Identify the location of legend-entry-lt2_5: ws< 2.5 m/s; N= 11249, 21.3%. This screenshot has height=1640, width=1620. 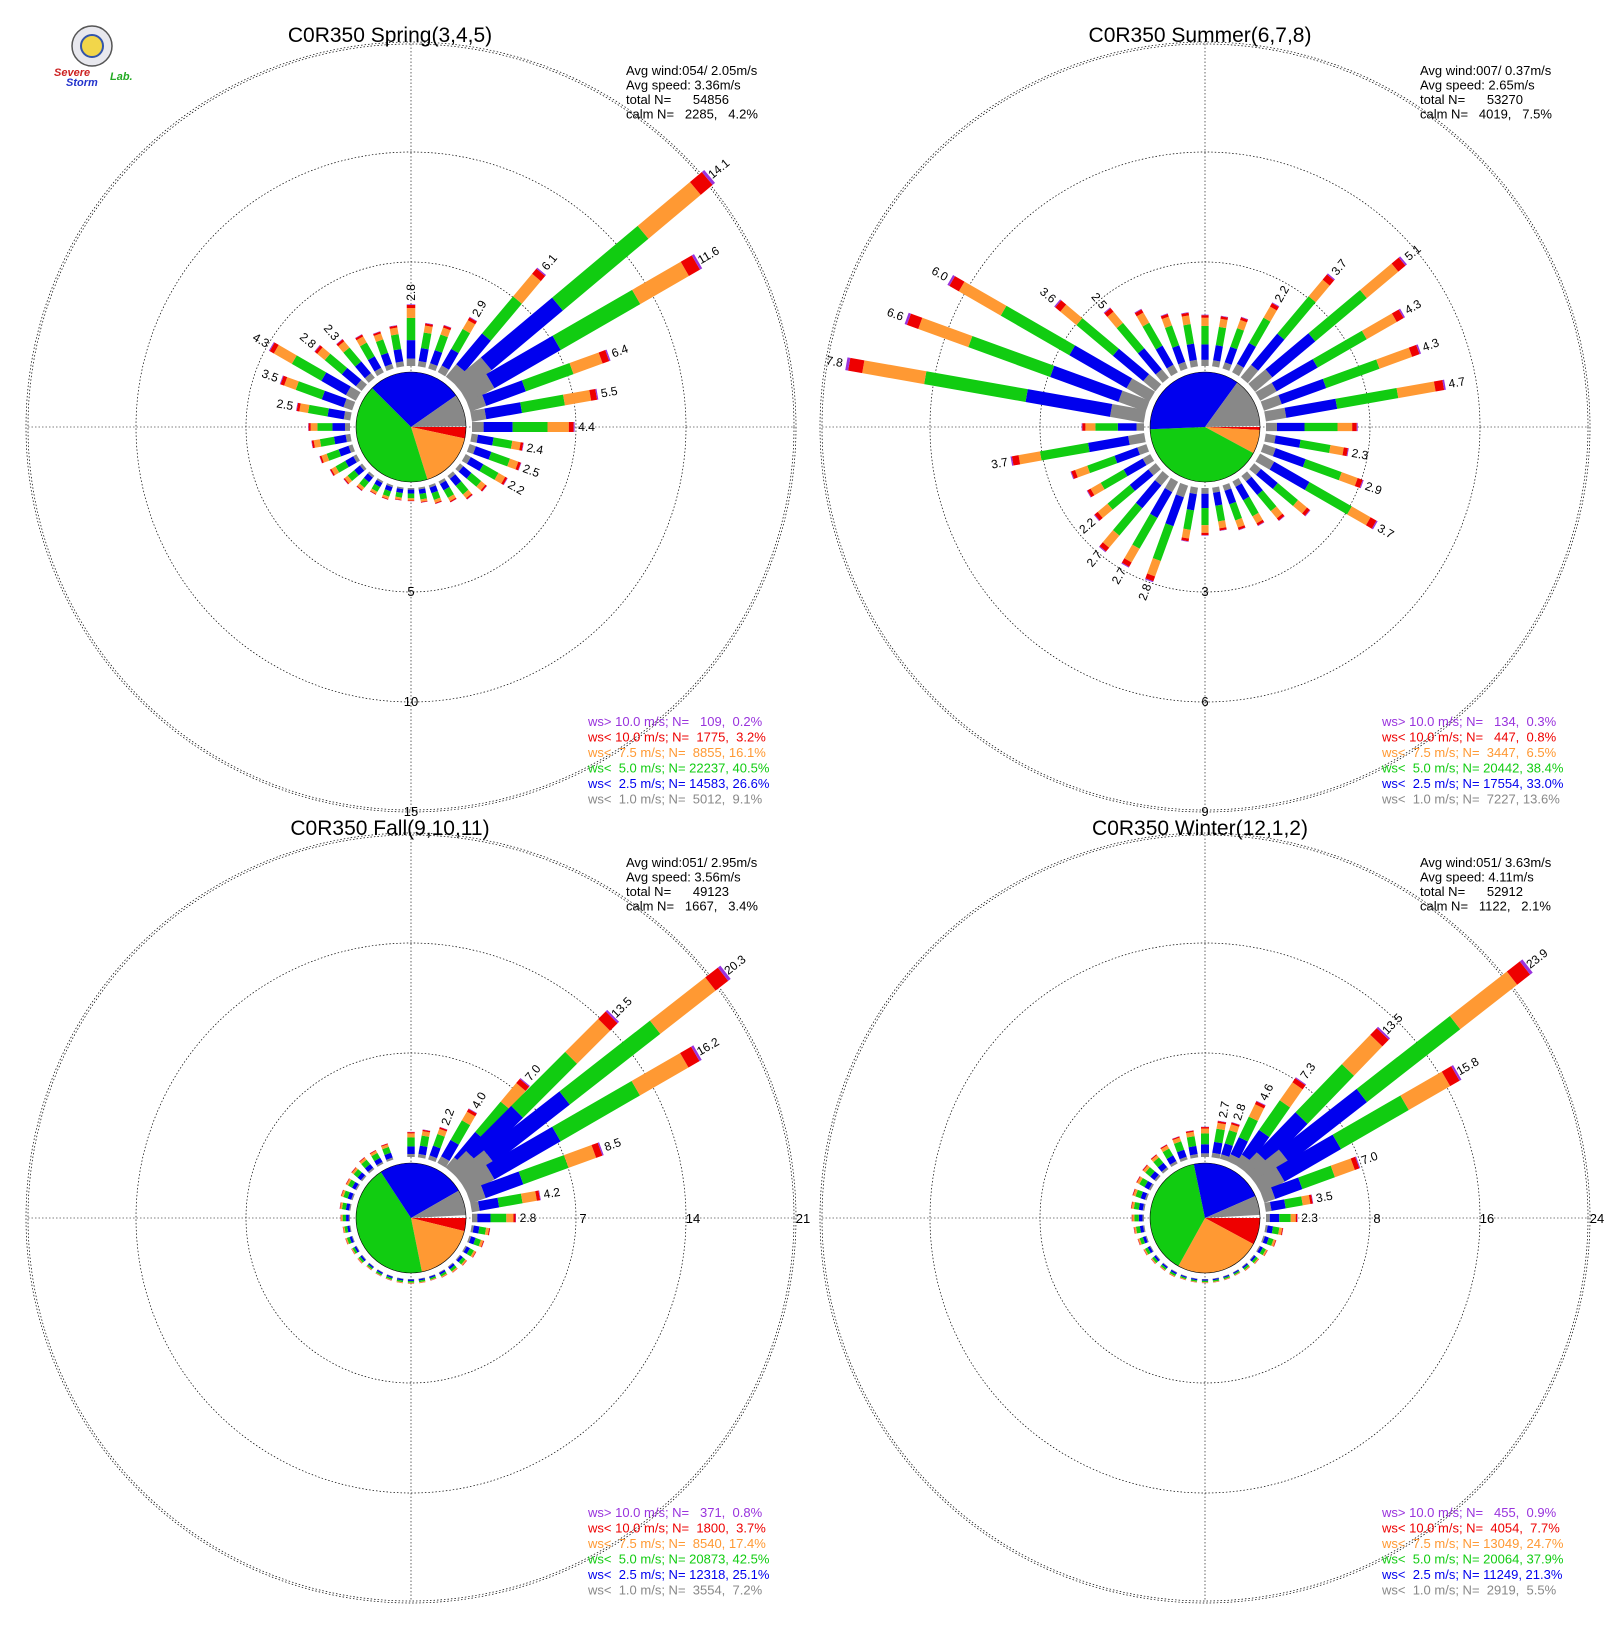
(1472, 1574).